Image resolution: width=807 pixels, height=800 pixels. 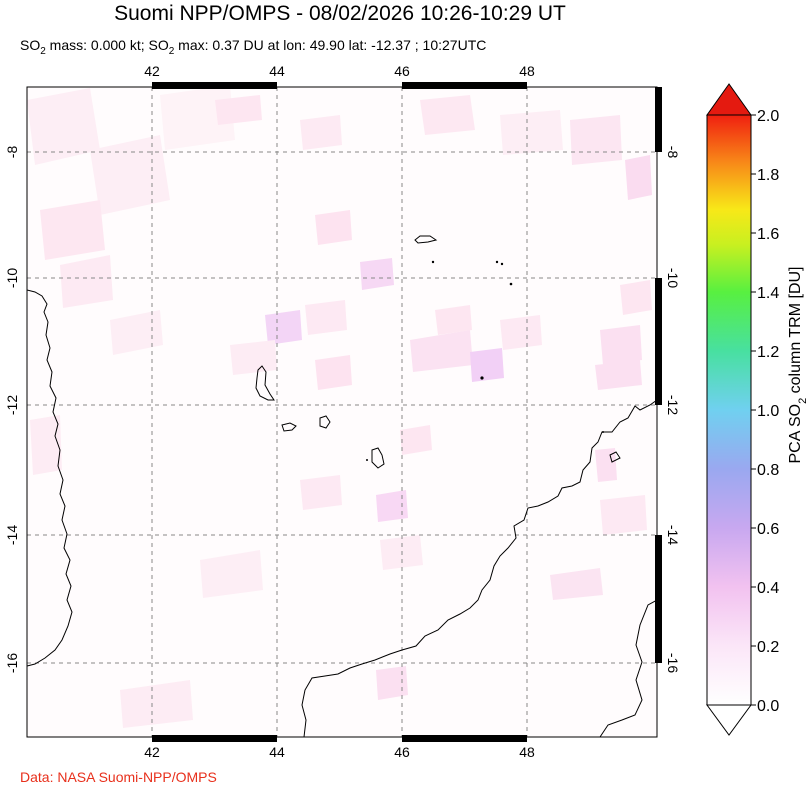 What do you see at coordinates (12, 535) in the screenshot?
I see `left-lat-label: -14` at bounding box center [12, 535].